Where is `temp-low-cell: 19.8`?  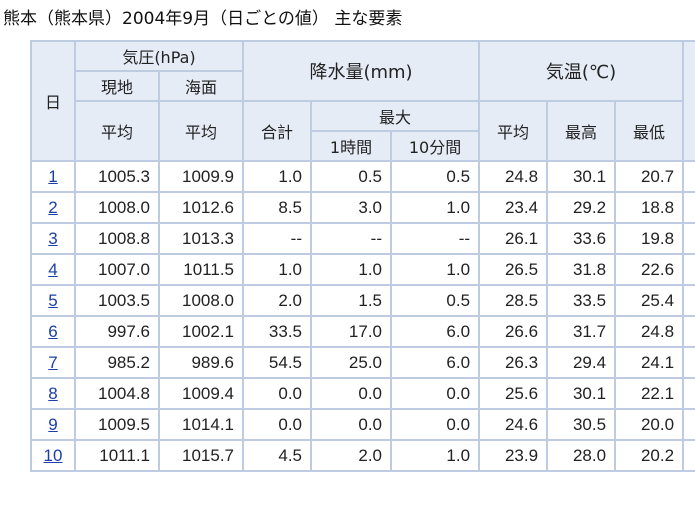 temp-low-cell: 19.8 is located at coordinates (649, 238).